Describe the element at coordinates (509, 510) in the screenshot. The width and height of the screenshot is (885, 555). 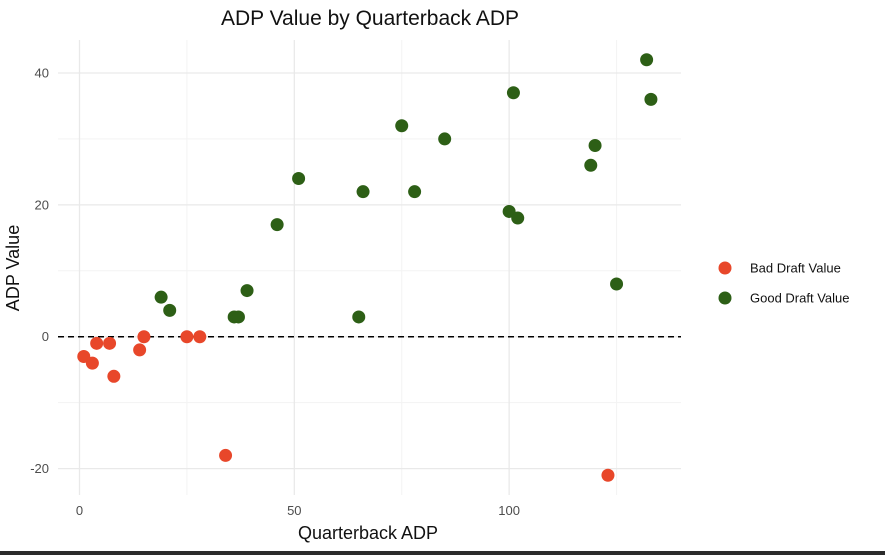
I see `x-tick-label: 100` at that location.